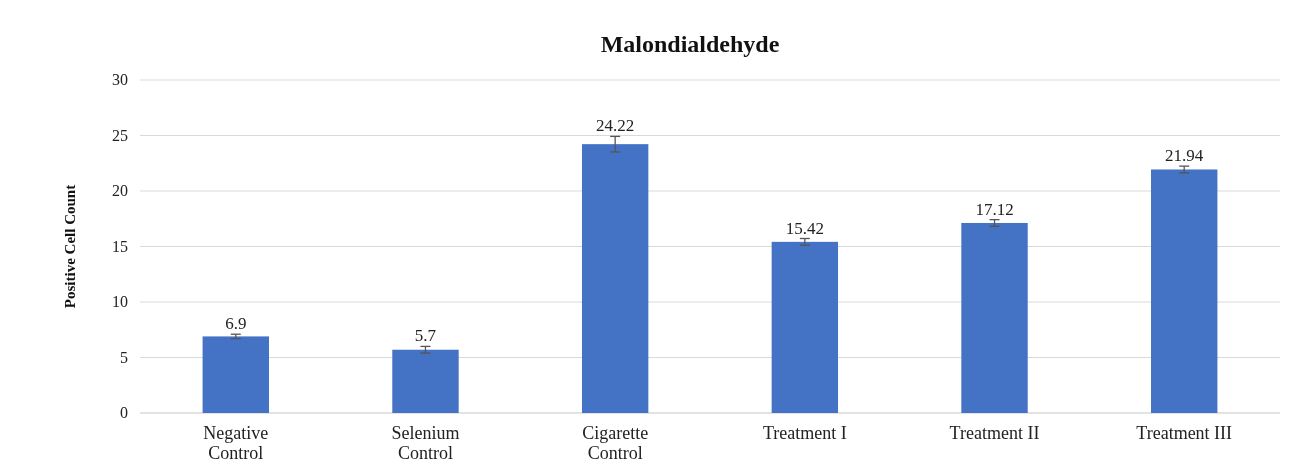 This screenshot has height=468, width=1299. I want to click on data-label: 6.9, so click(236, 324).